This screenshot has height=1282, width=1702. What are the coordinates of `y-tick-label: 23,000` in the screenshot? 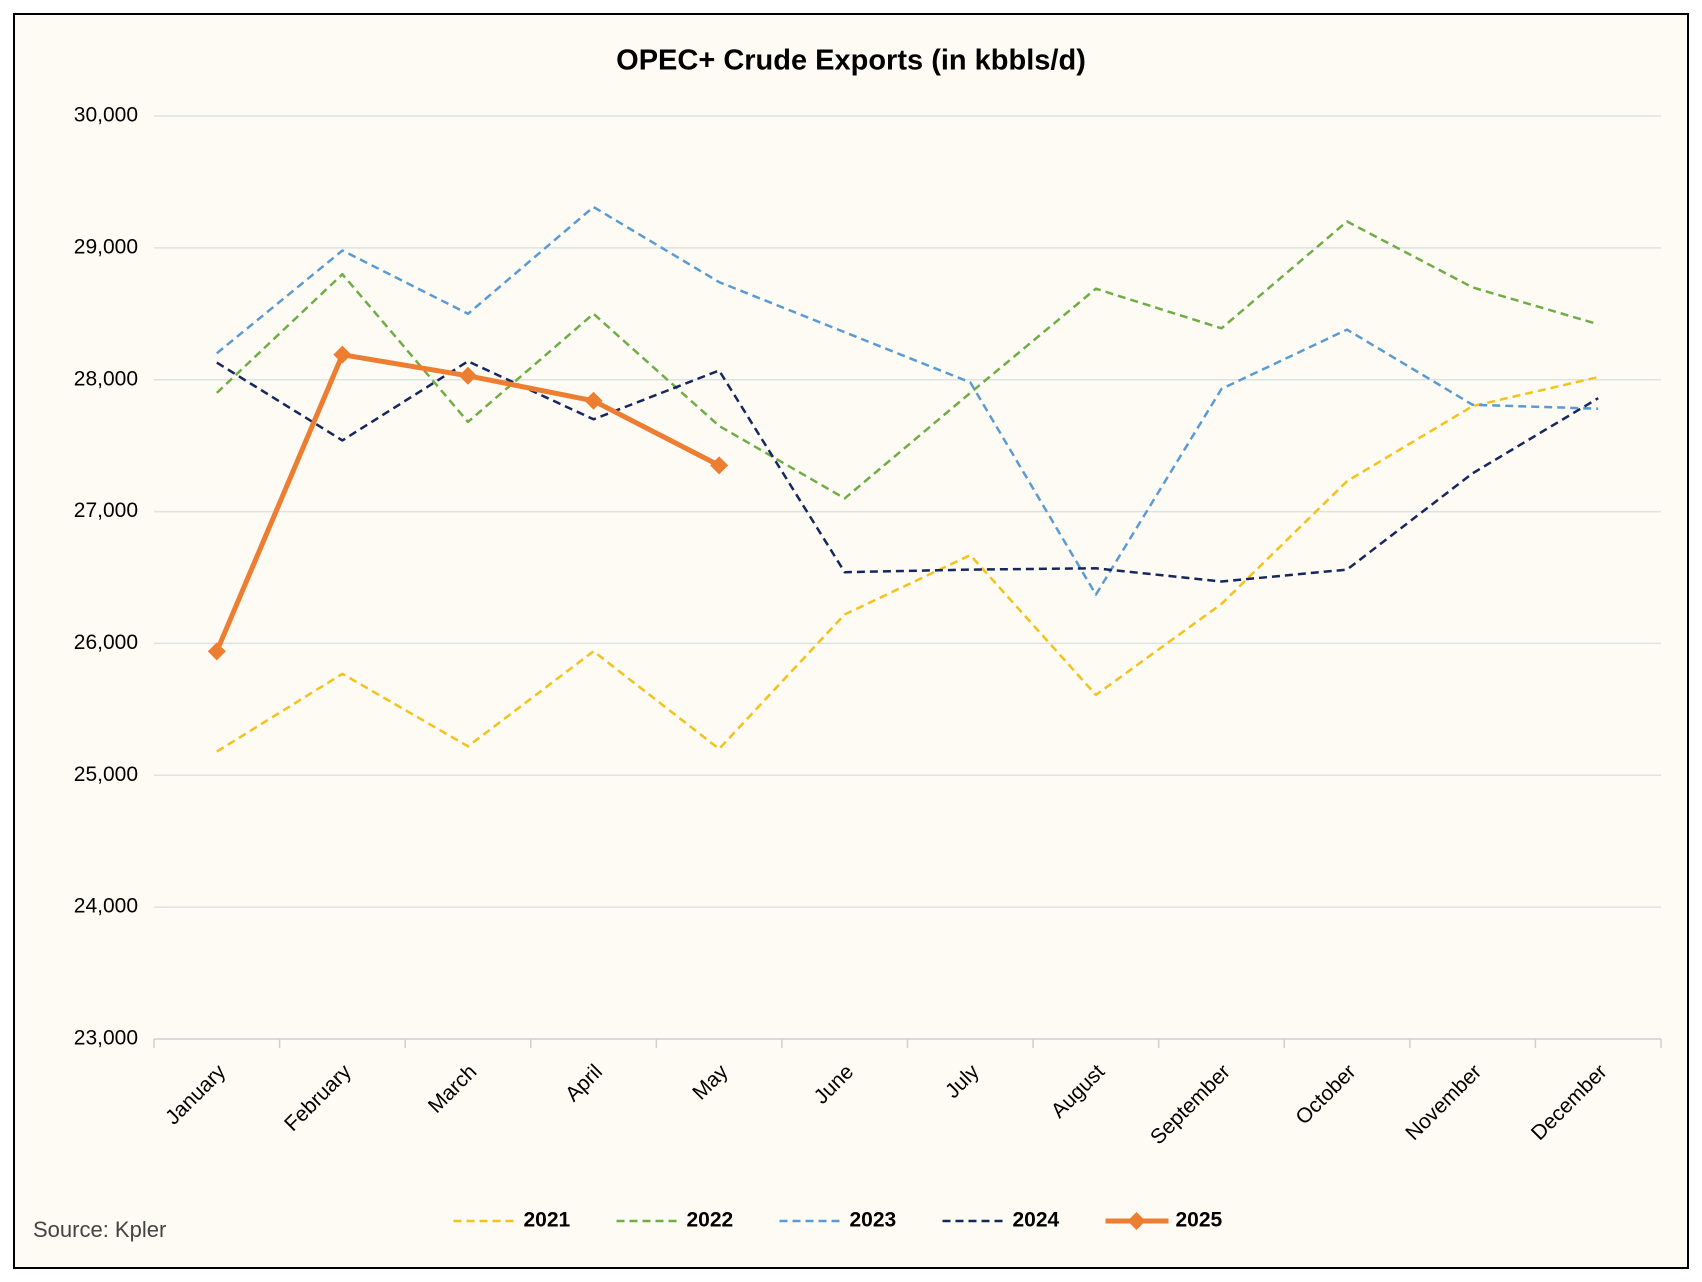 It's located at (106, 1038).